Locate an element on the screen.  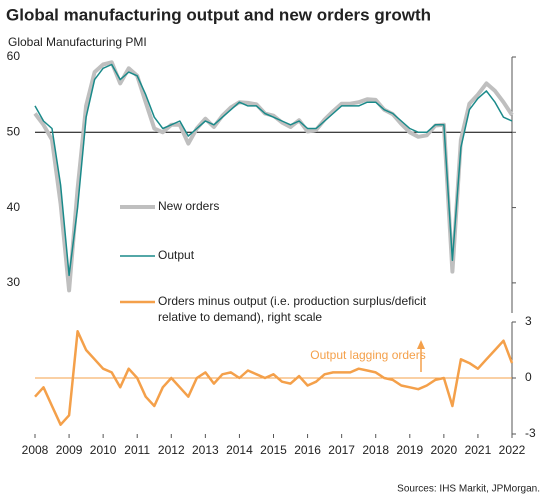
x-tick-label: 2021 is located at coordinates (478, 450).